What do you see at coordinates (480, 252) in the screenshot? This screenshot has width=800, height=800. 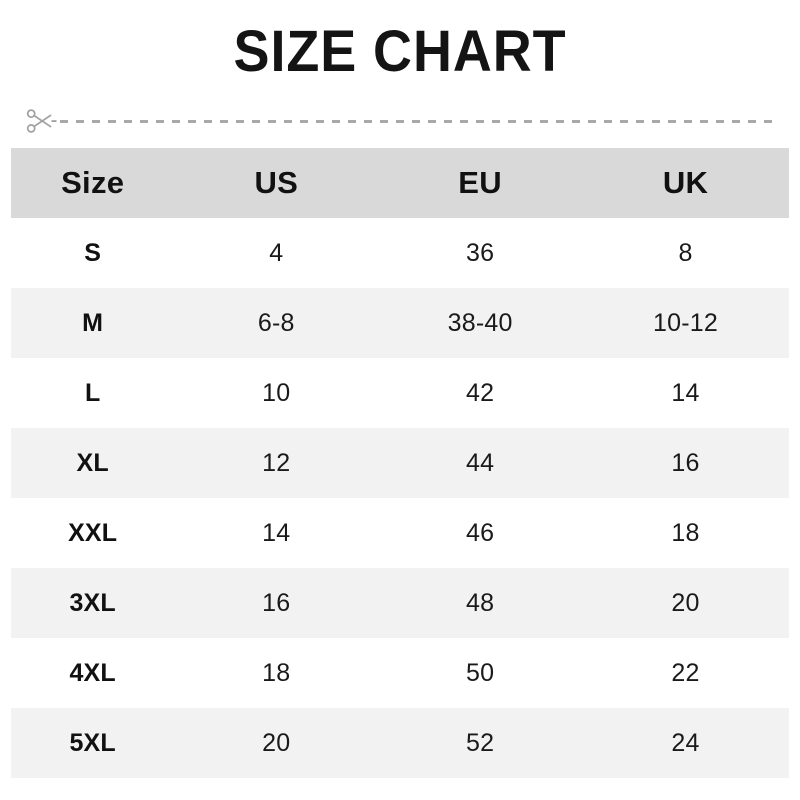 I see `cell-eu: 36` at bounding box center [480, 252].